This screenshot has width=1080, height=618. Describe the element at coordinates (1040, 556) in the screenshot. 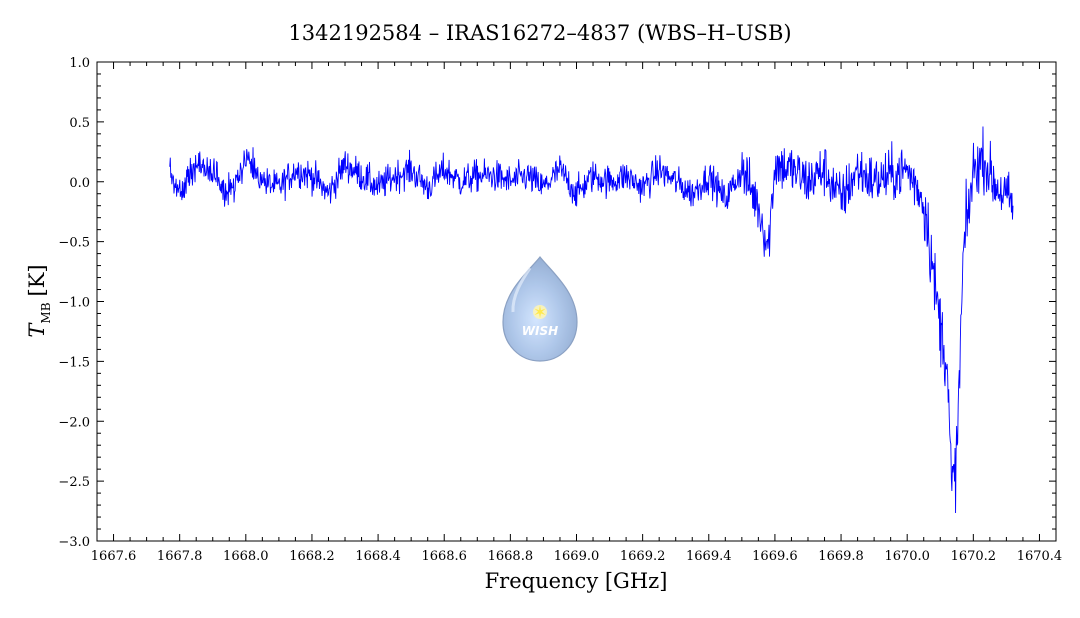

I see `x-tick-label: 1670.4` at that location.